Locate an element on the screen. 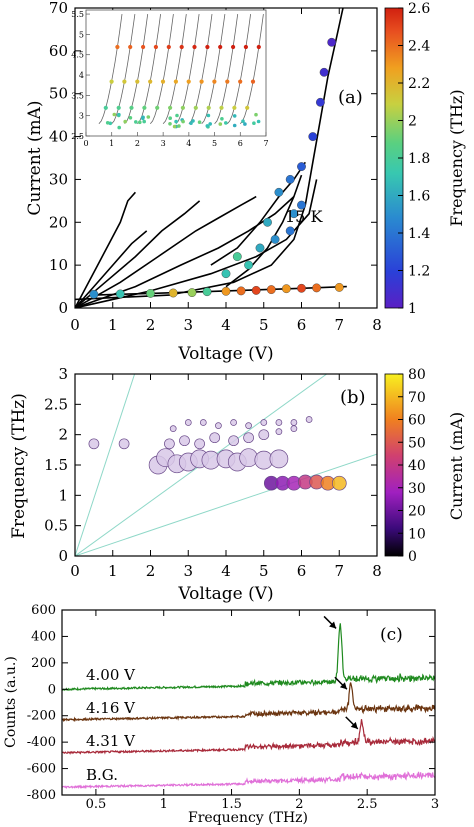 The height and width of the screenshot is (827, 474). panel-a-colorbar-tick-label: 2.2 is located at coordinates (419, 84).